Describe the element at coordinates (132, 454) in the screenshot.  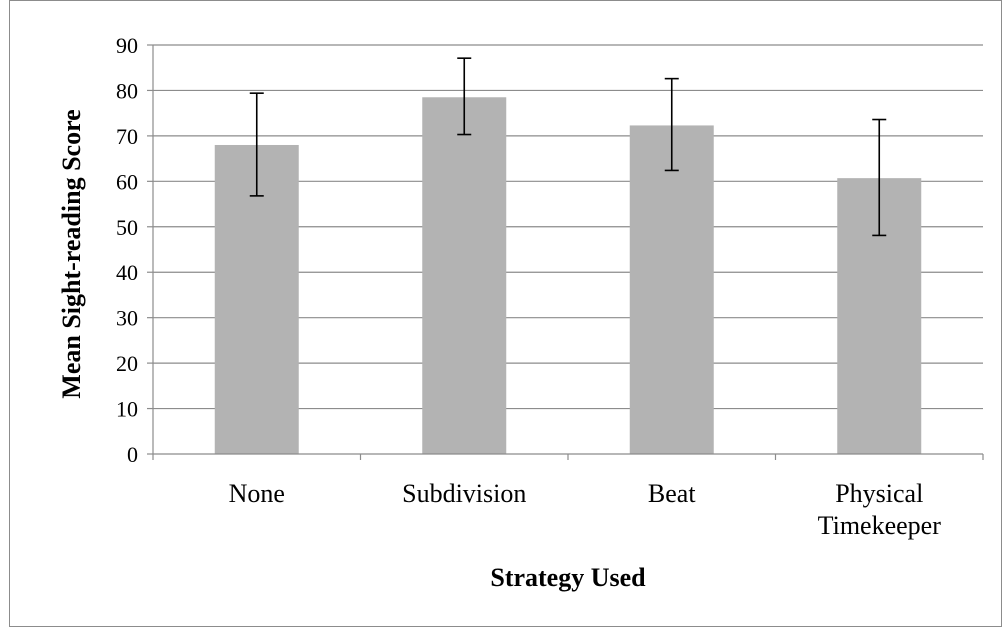
I see `y-tick-label: 0` at that location.